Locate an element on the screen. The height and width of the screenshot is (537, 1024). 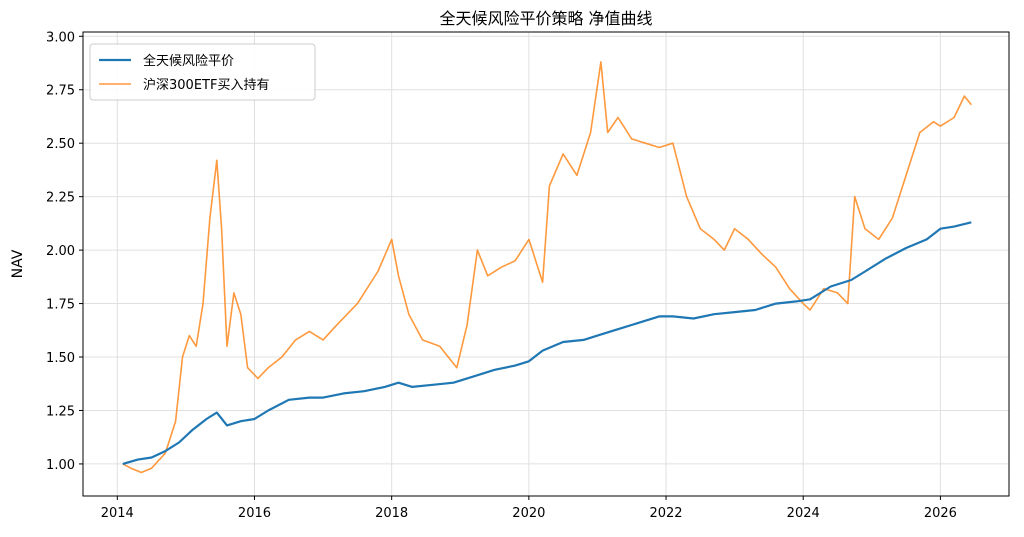
x-tick-label: 2022 is located at coordinates (665, 513).